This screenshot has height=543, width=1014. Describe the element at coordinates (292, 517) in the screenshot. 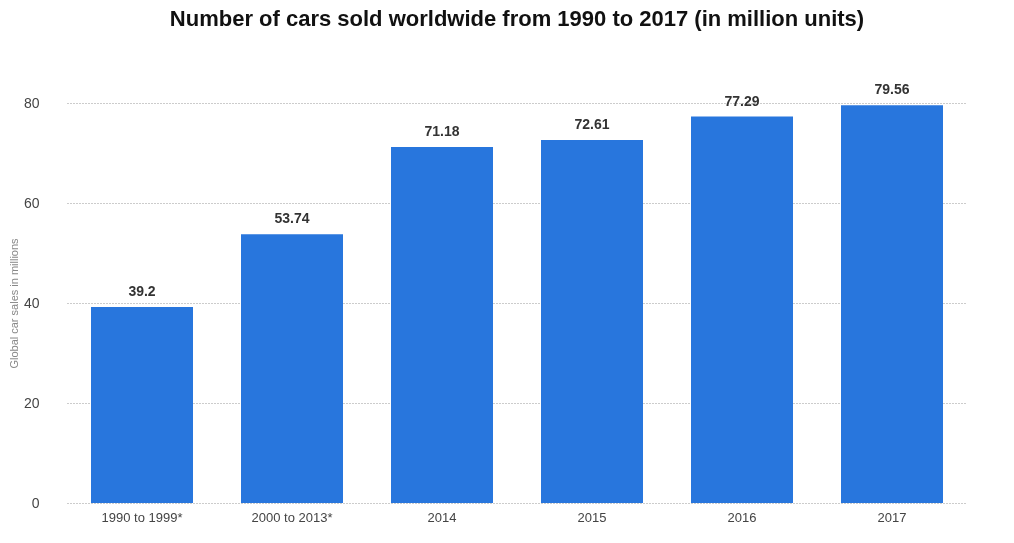

I see `x-tick-label: 2000 to 2013*` at that location.